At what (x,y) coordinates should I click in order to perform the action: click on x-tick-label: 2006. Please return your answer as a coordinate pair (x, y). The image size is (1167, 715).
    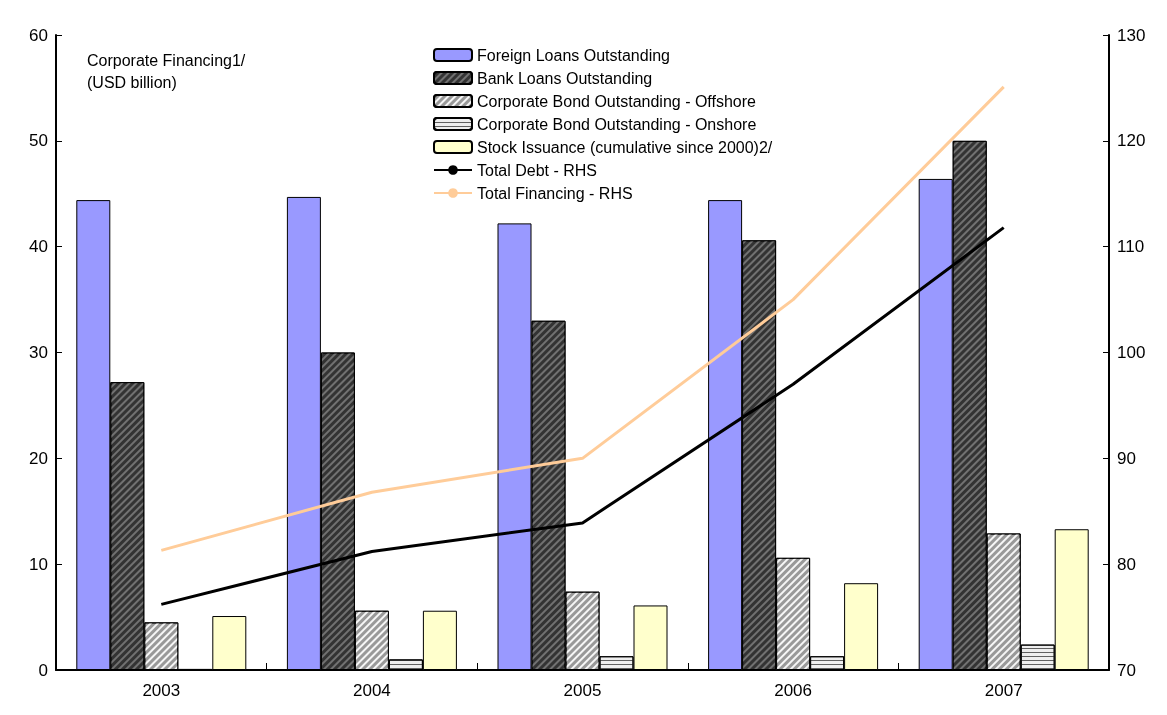
    Looking at the image, I should click on (793, 690).